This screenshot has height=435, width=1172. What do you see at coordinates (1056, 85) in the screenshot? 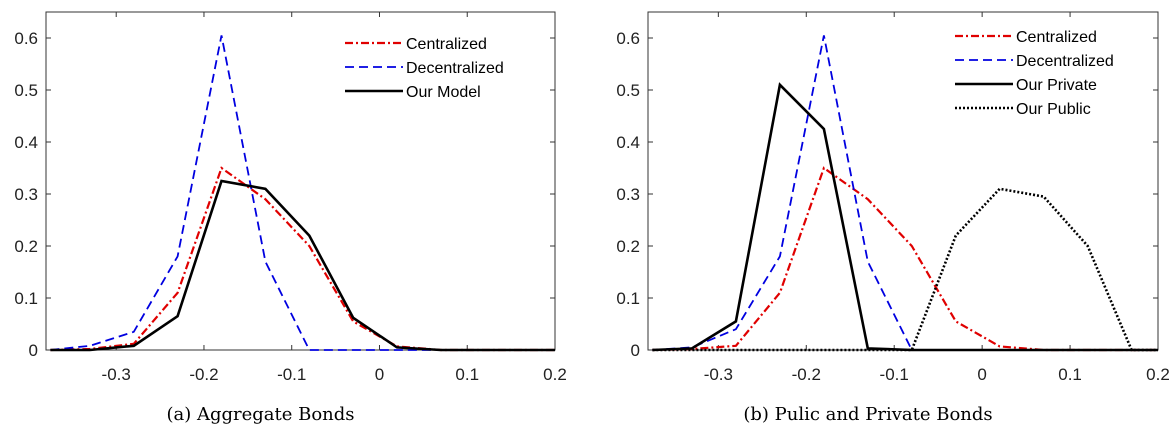
I see `legend-label: Our Private` at bounding box center [1056, 85].